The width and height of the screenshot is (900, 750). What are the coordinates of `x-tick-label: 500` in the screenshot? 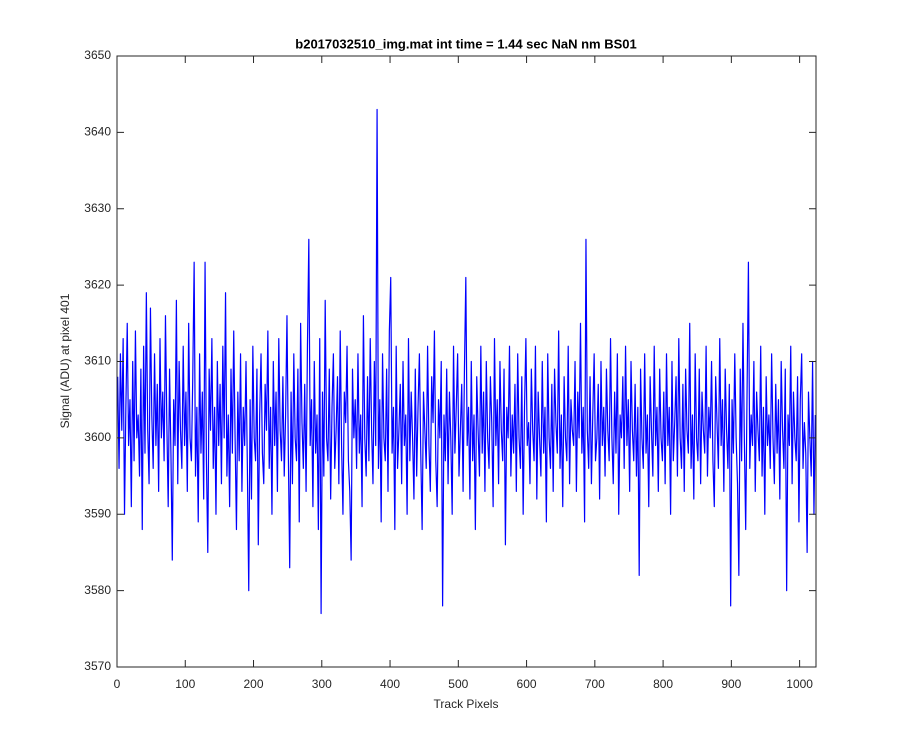 It's located at (458, 684).